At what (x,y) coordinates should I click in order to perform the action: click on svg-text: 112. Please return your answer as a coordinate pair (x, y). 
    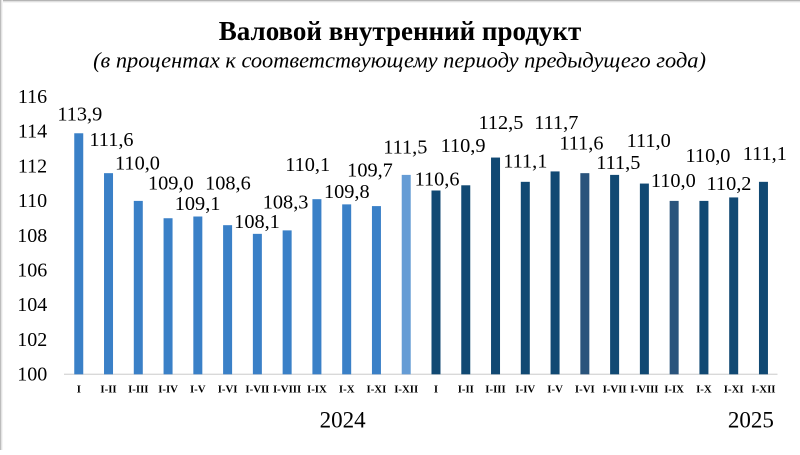
    Looking at the image, I should click on (32, 166).